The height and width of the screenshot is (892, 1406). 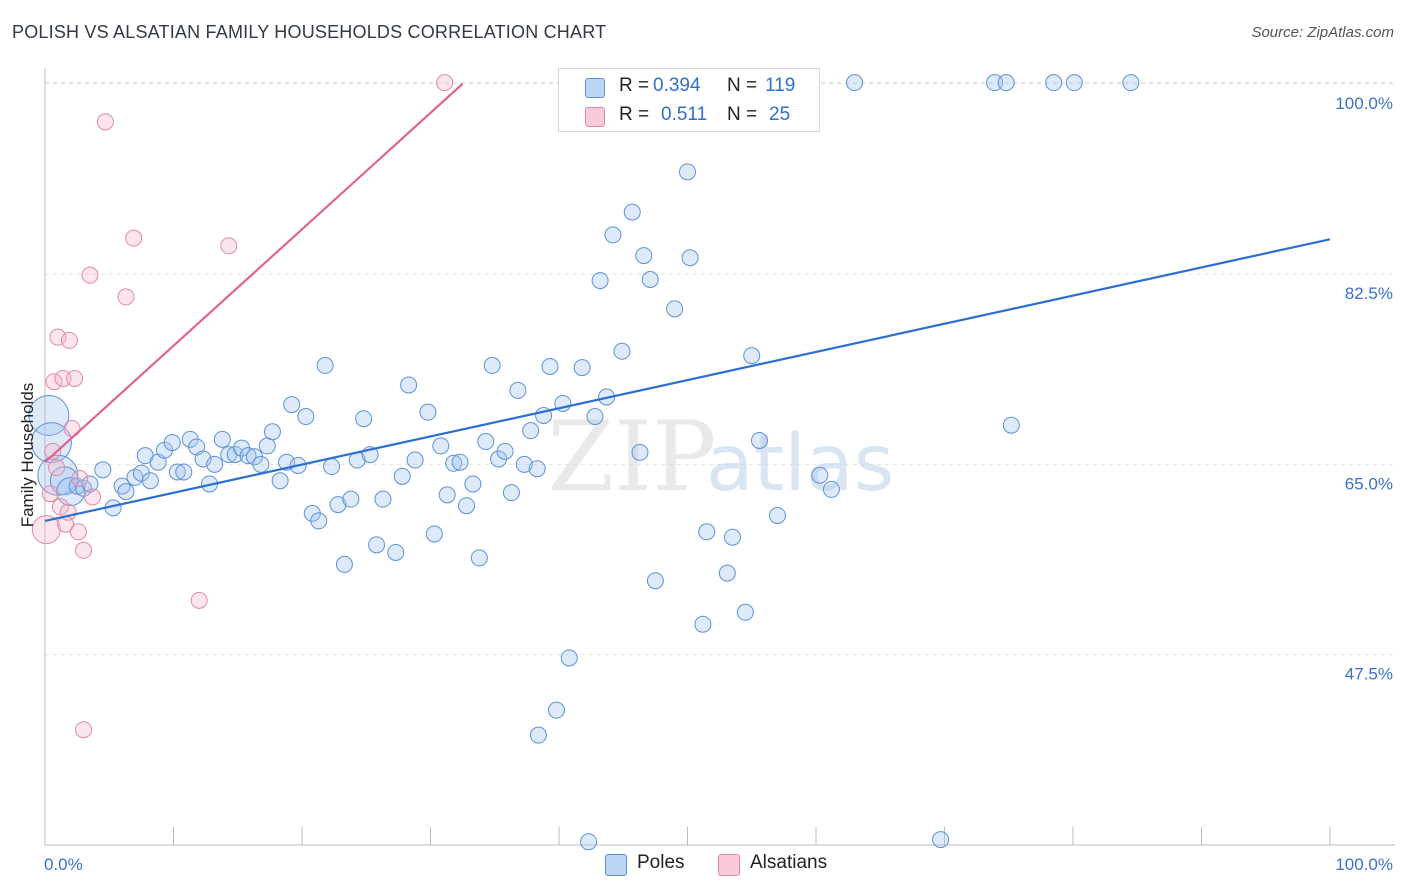 What do you see at coordinates (684, 114) in the screenshot?
I see `alsatians-r-value: 0.511` at bounding box center [684, 114].